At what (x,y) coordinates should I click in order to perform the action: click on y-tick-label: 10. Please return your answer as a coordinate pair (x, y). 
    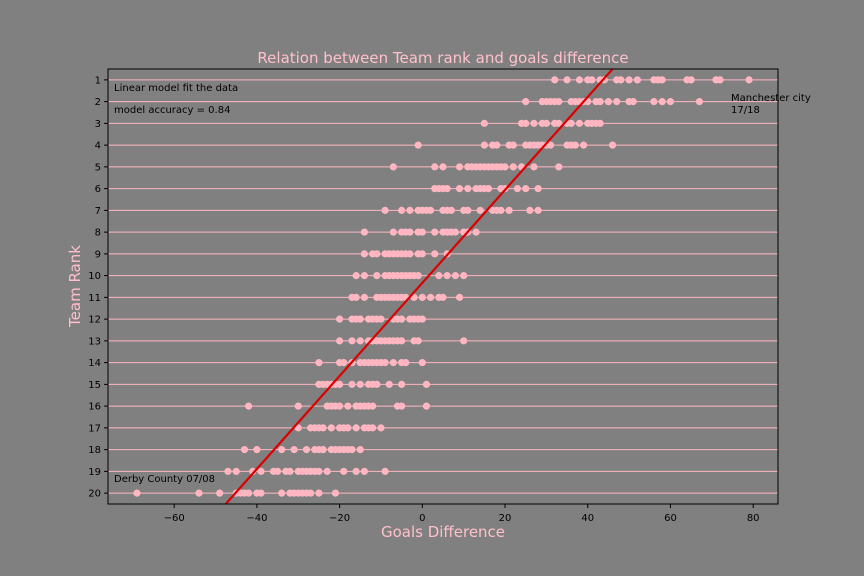
    Looking at the image, I should click on (94, 276).